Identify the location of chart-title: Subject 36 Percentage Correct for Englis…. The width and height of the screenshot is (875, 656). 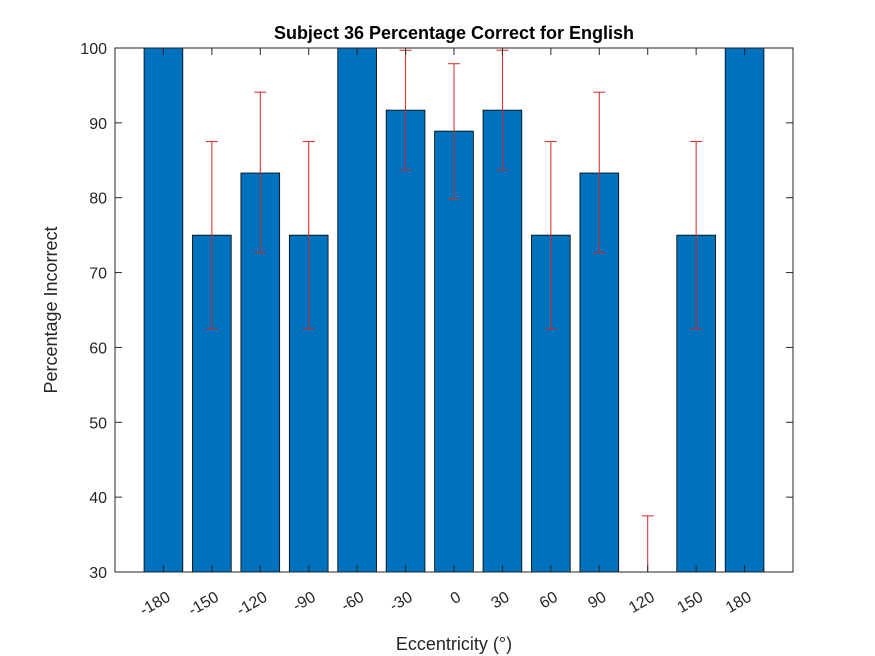
(454, 33).